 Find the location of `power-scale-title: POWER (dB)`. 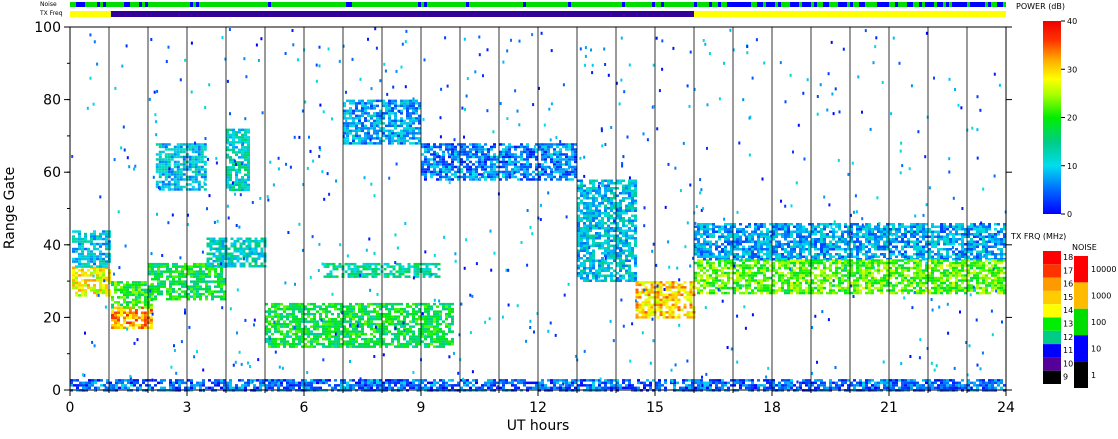

power-scale-title: POWER (dB) is located at coordinates (1040, 6).